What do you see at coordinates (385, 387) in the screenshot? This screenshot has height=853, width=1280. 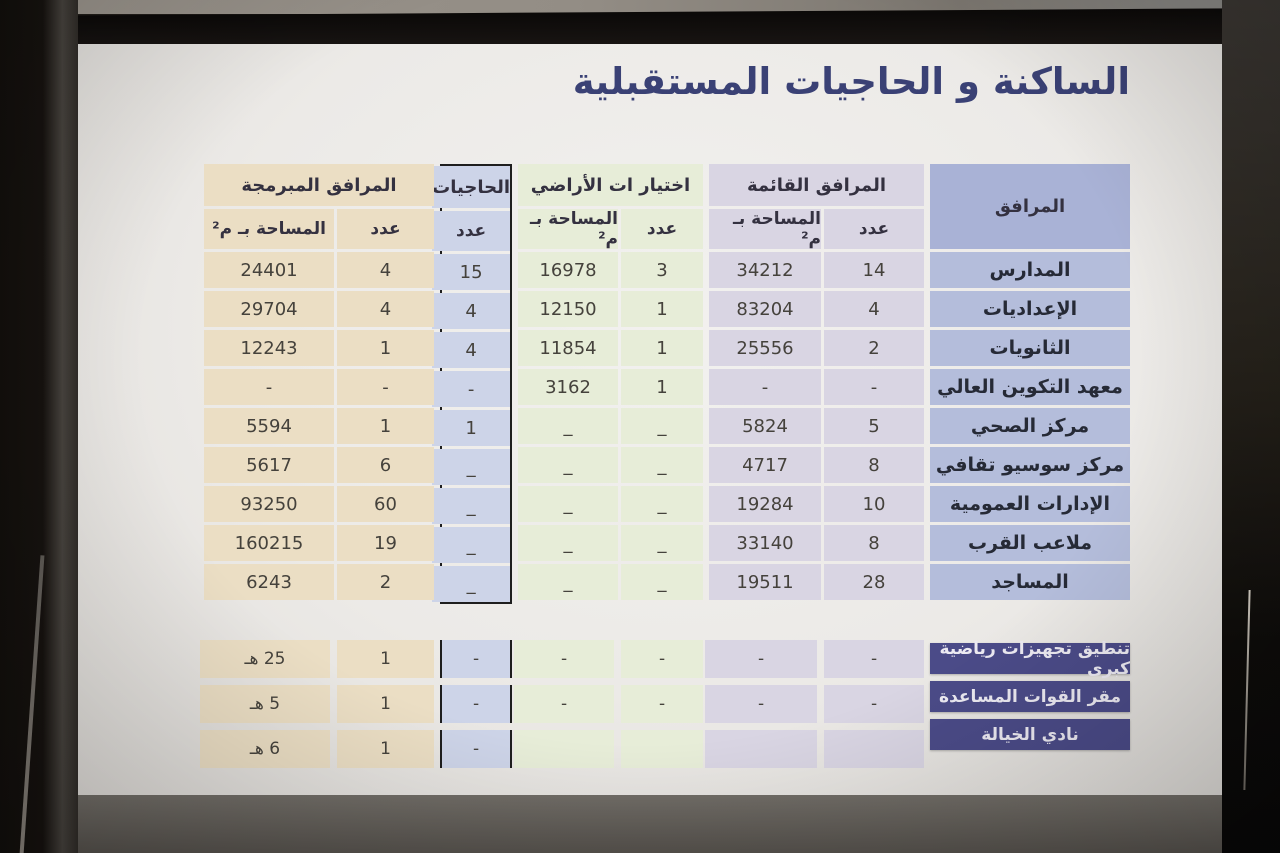 I see `planned-count-cell: -` at bounding box center [385, 387].